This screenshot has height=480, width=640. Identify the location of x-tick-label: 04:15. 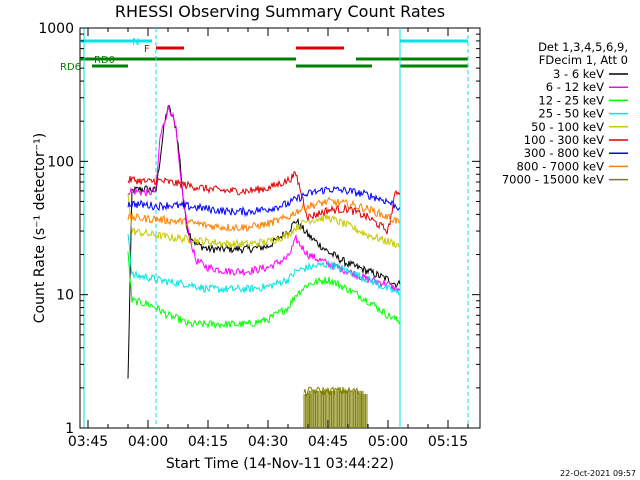
(208, 442).